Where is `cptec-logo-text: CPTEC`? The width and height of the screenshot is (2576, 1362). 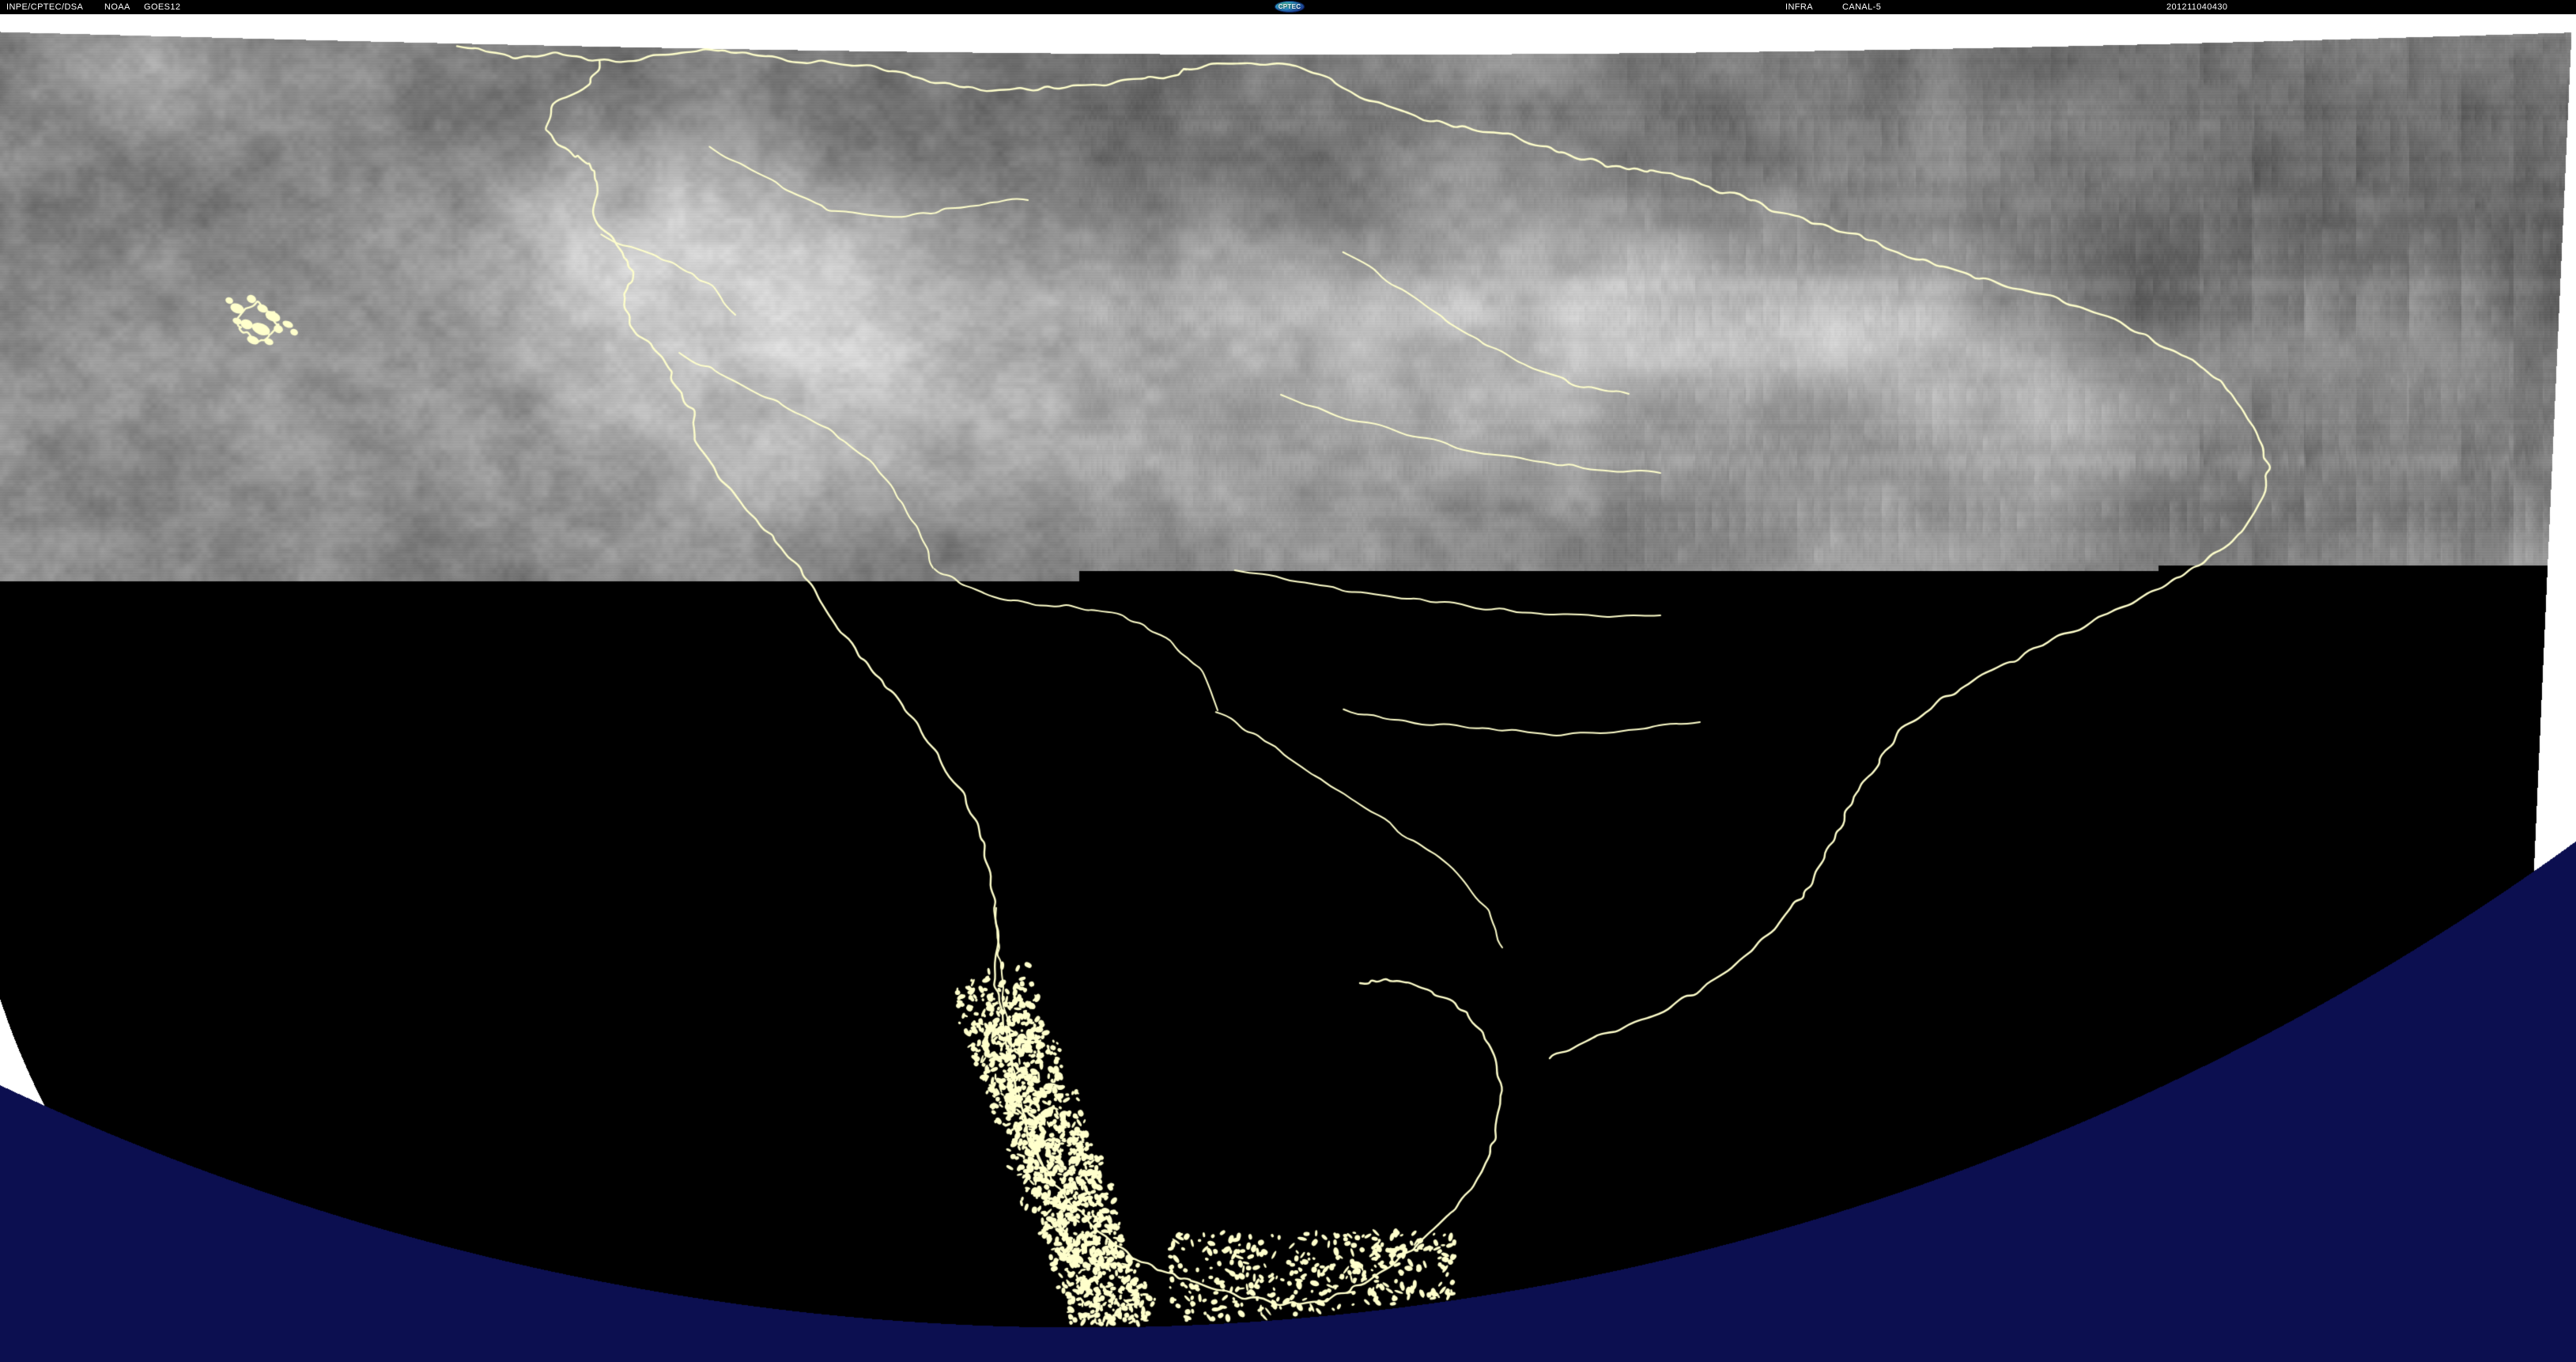 cptec-logo-text: CPTEC is located at coordinates (1289, 6).